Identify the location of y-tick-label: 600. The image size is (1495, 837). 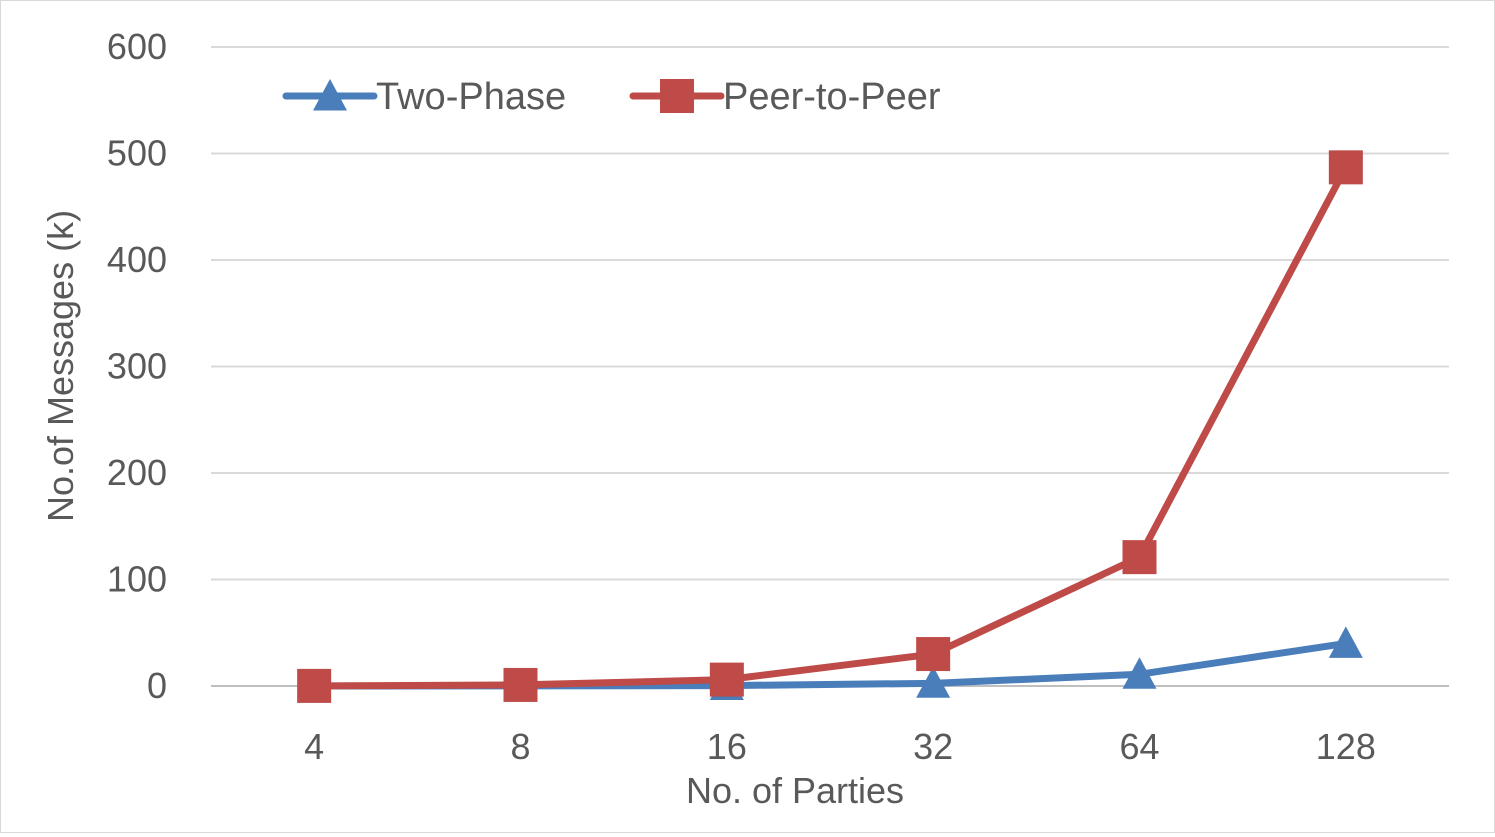
(137, 46).